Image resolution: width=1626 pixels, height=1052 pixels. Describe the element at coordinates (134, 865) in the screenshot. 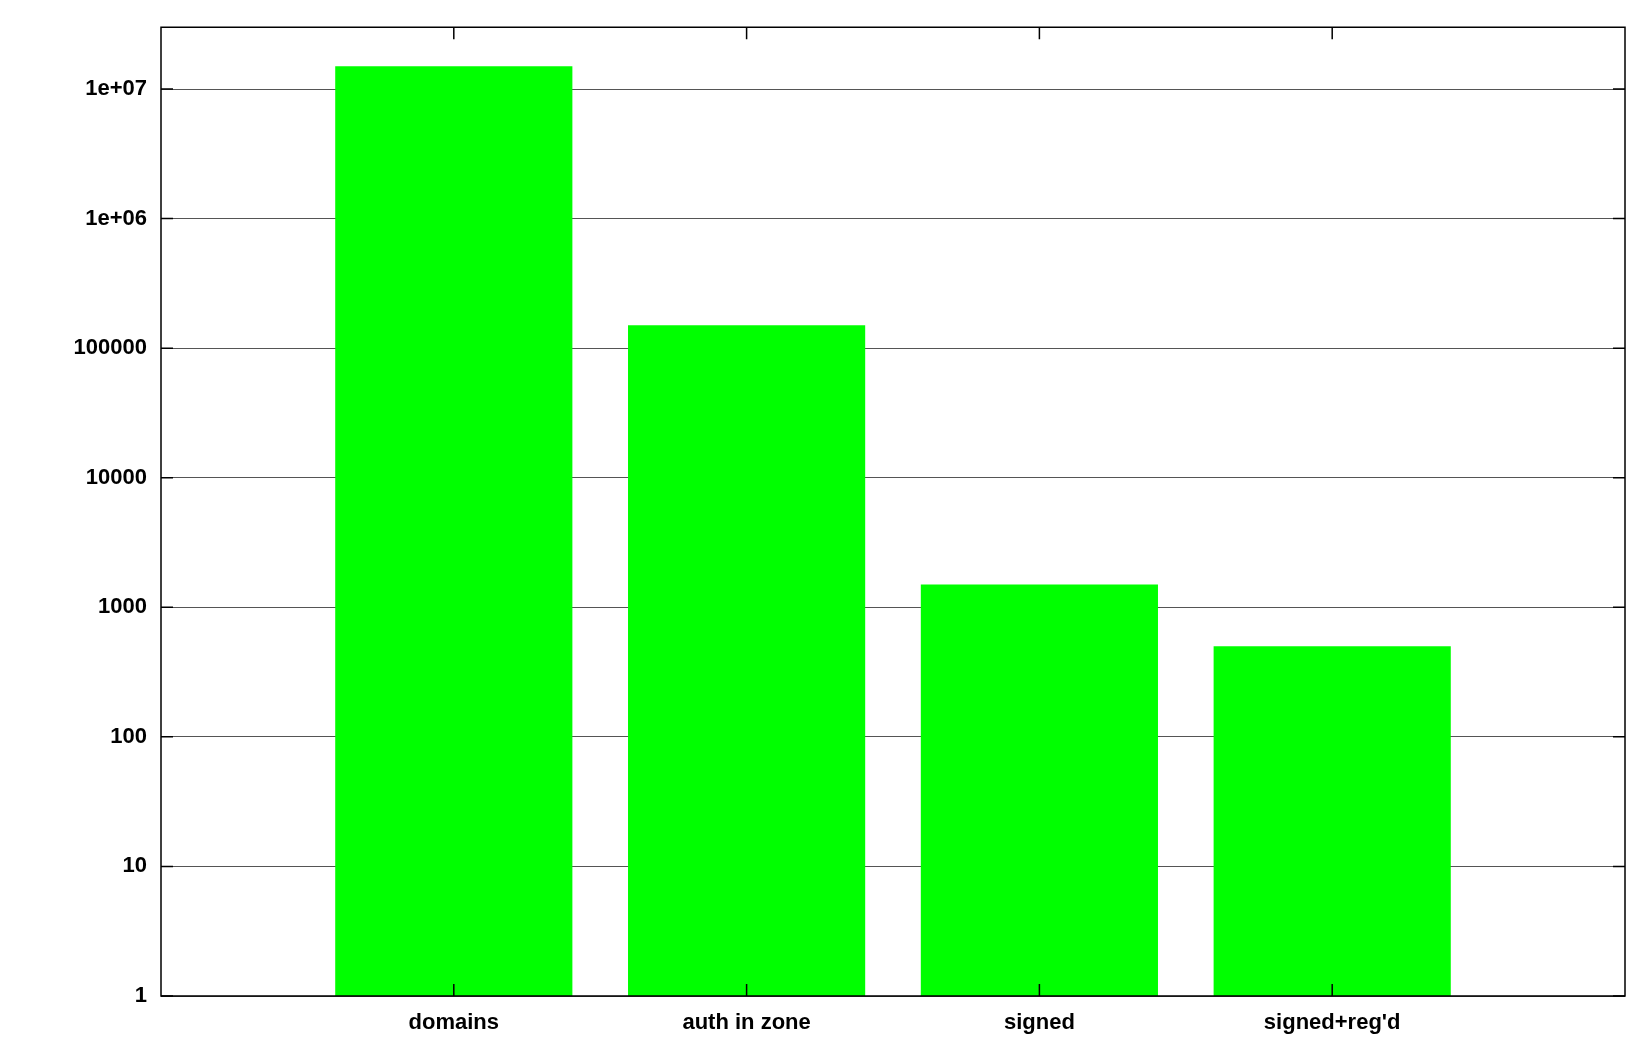

I see `y-tick-label: 10` at that location.